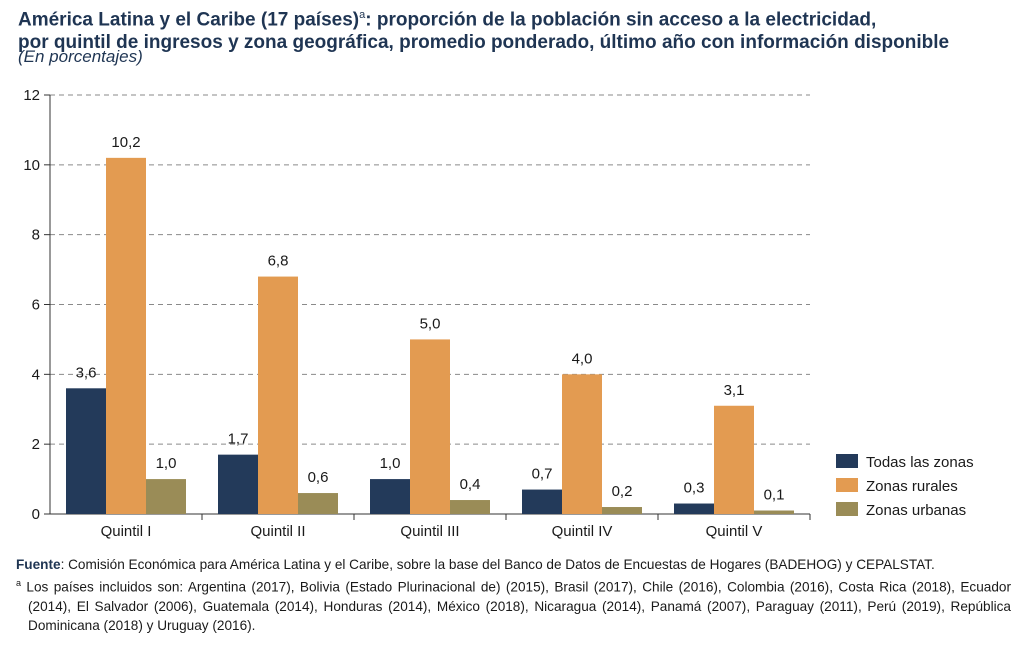  I want to click on x-tick-label: Quintil II, so click(277, 531).